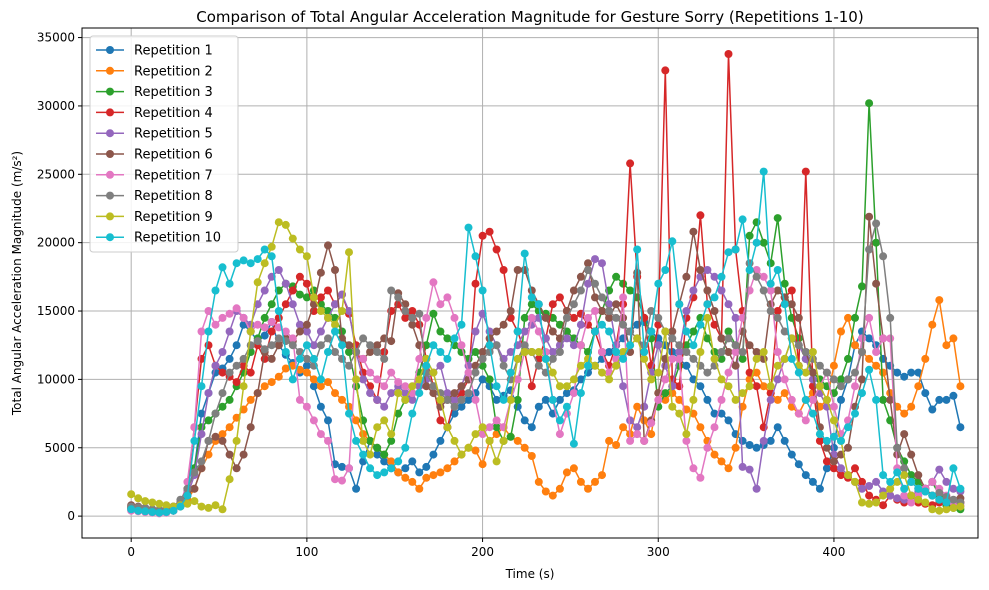  I want to click on x-tick-label: 200, so click(482, 552).